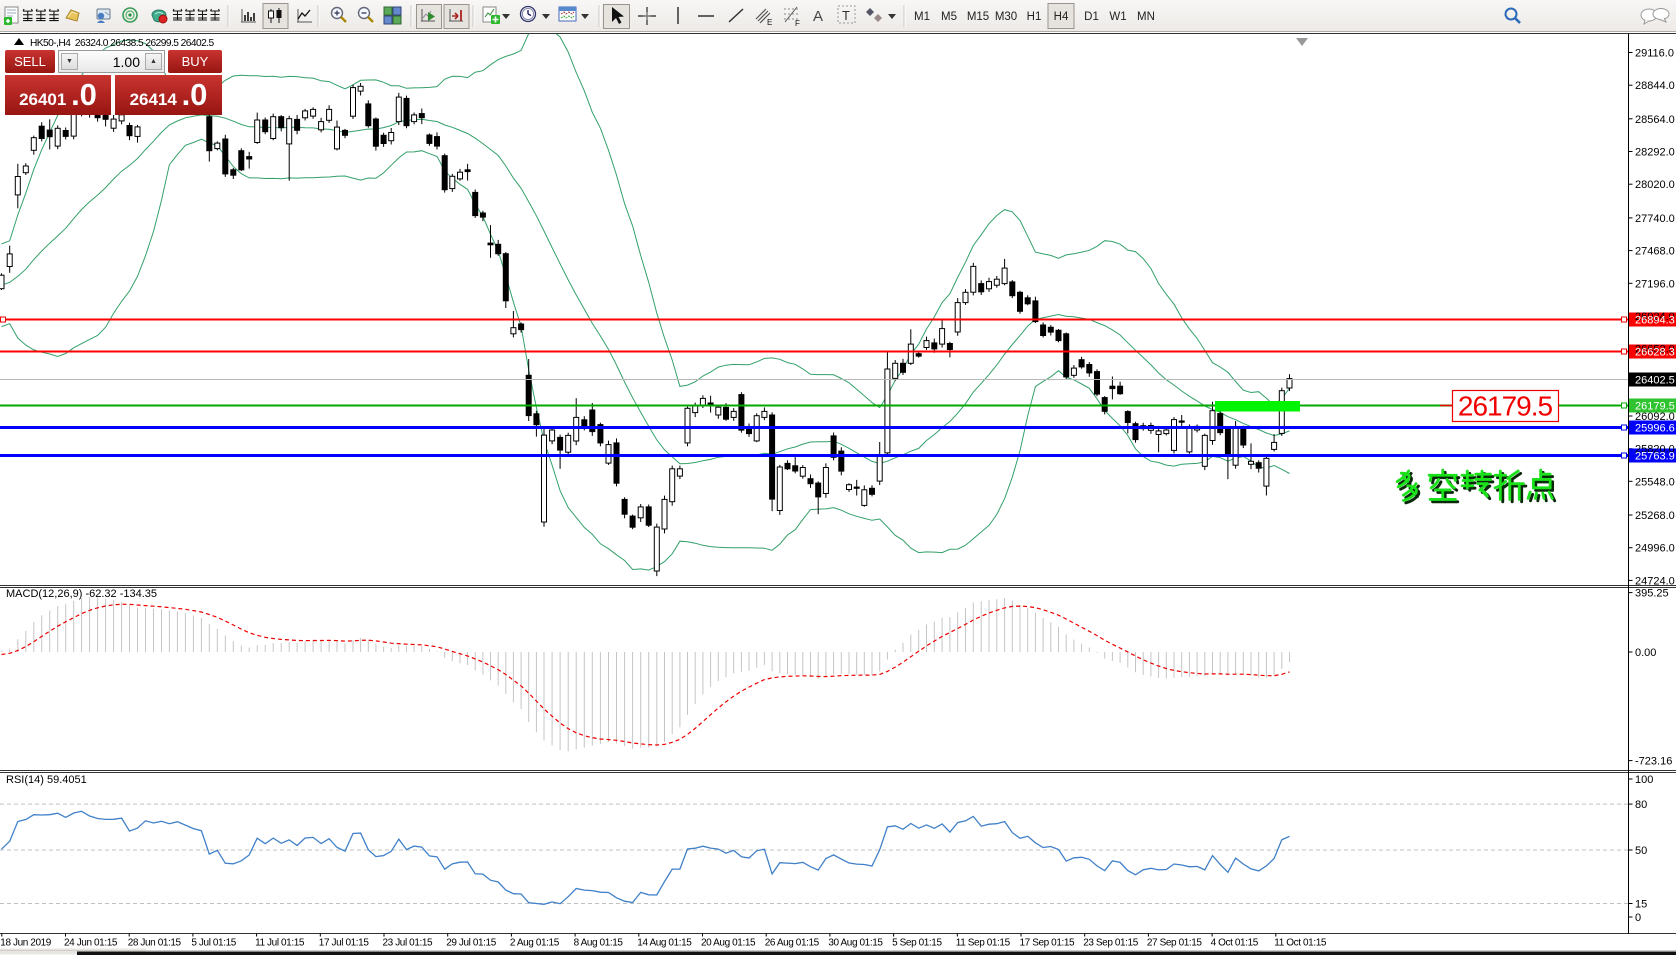 The width and height of the screenshot is (1676, 955). What do you see at coordinates (1034, 17) in the screenshot?
I see `svg-text: H1` at bounding box center [1034, 17].